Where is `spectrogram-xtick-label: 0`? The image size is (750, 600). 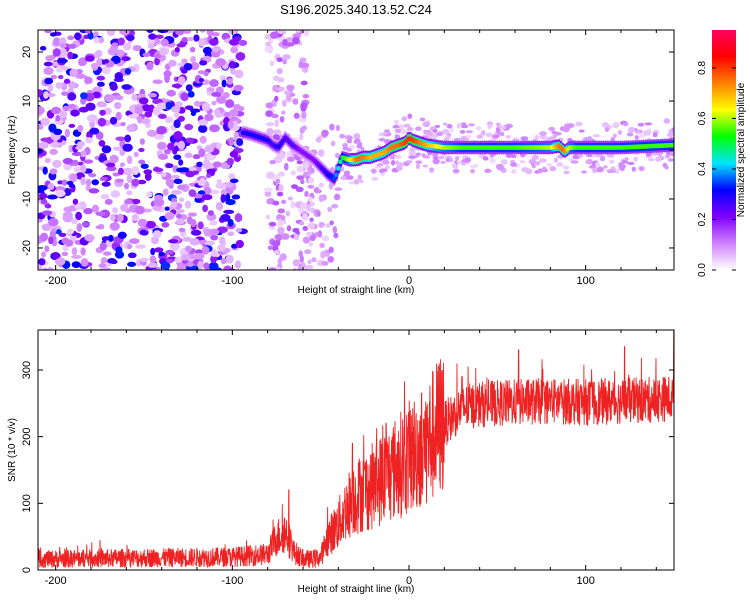 spectrogram-xtick-label: 0 is located at coordinates (409, 281).